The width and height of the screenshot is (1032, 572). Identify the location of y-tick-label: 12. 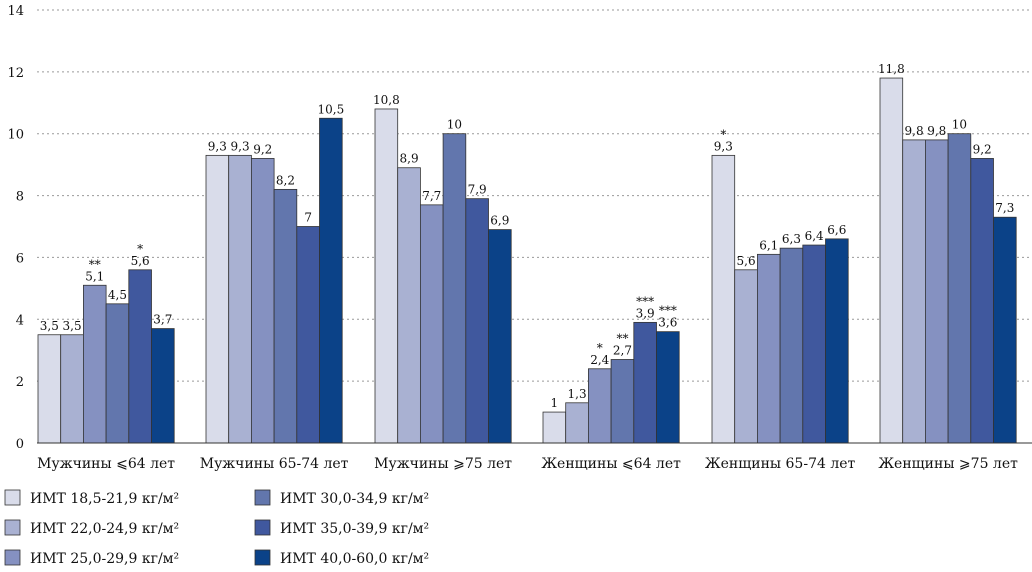
(15, 73).